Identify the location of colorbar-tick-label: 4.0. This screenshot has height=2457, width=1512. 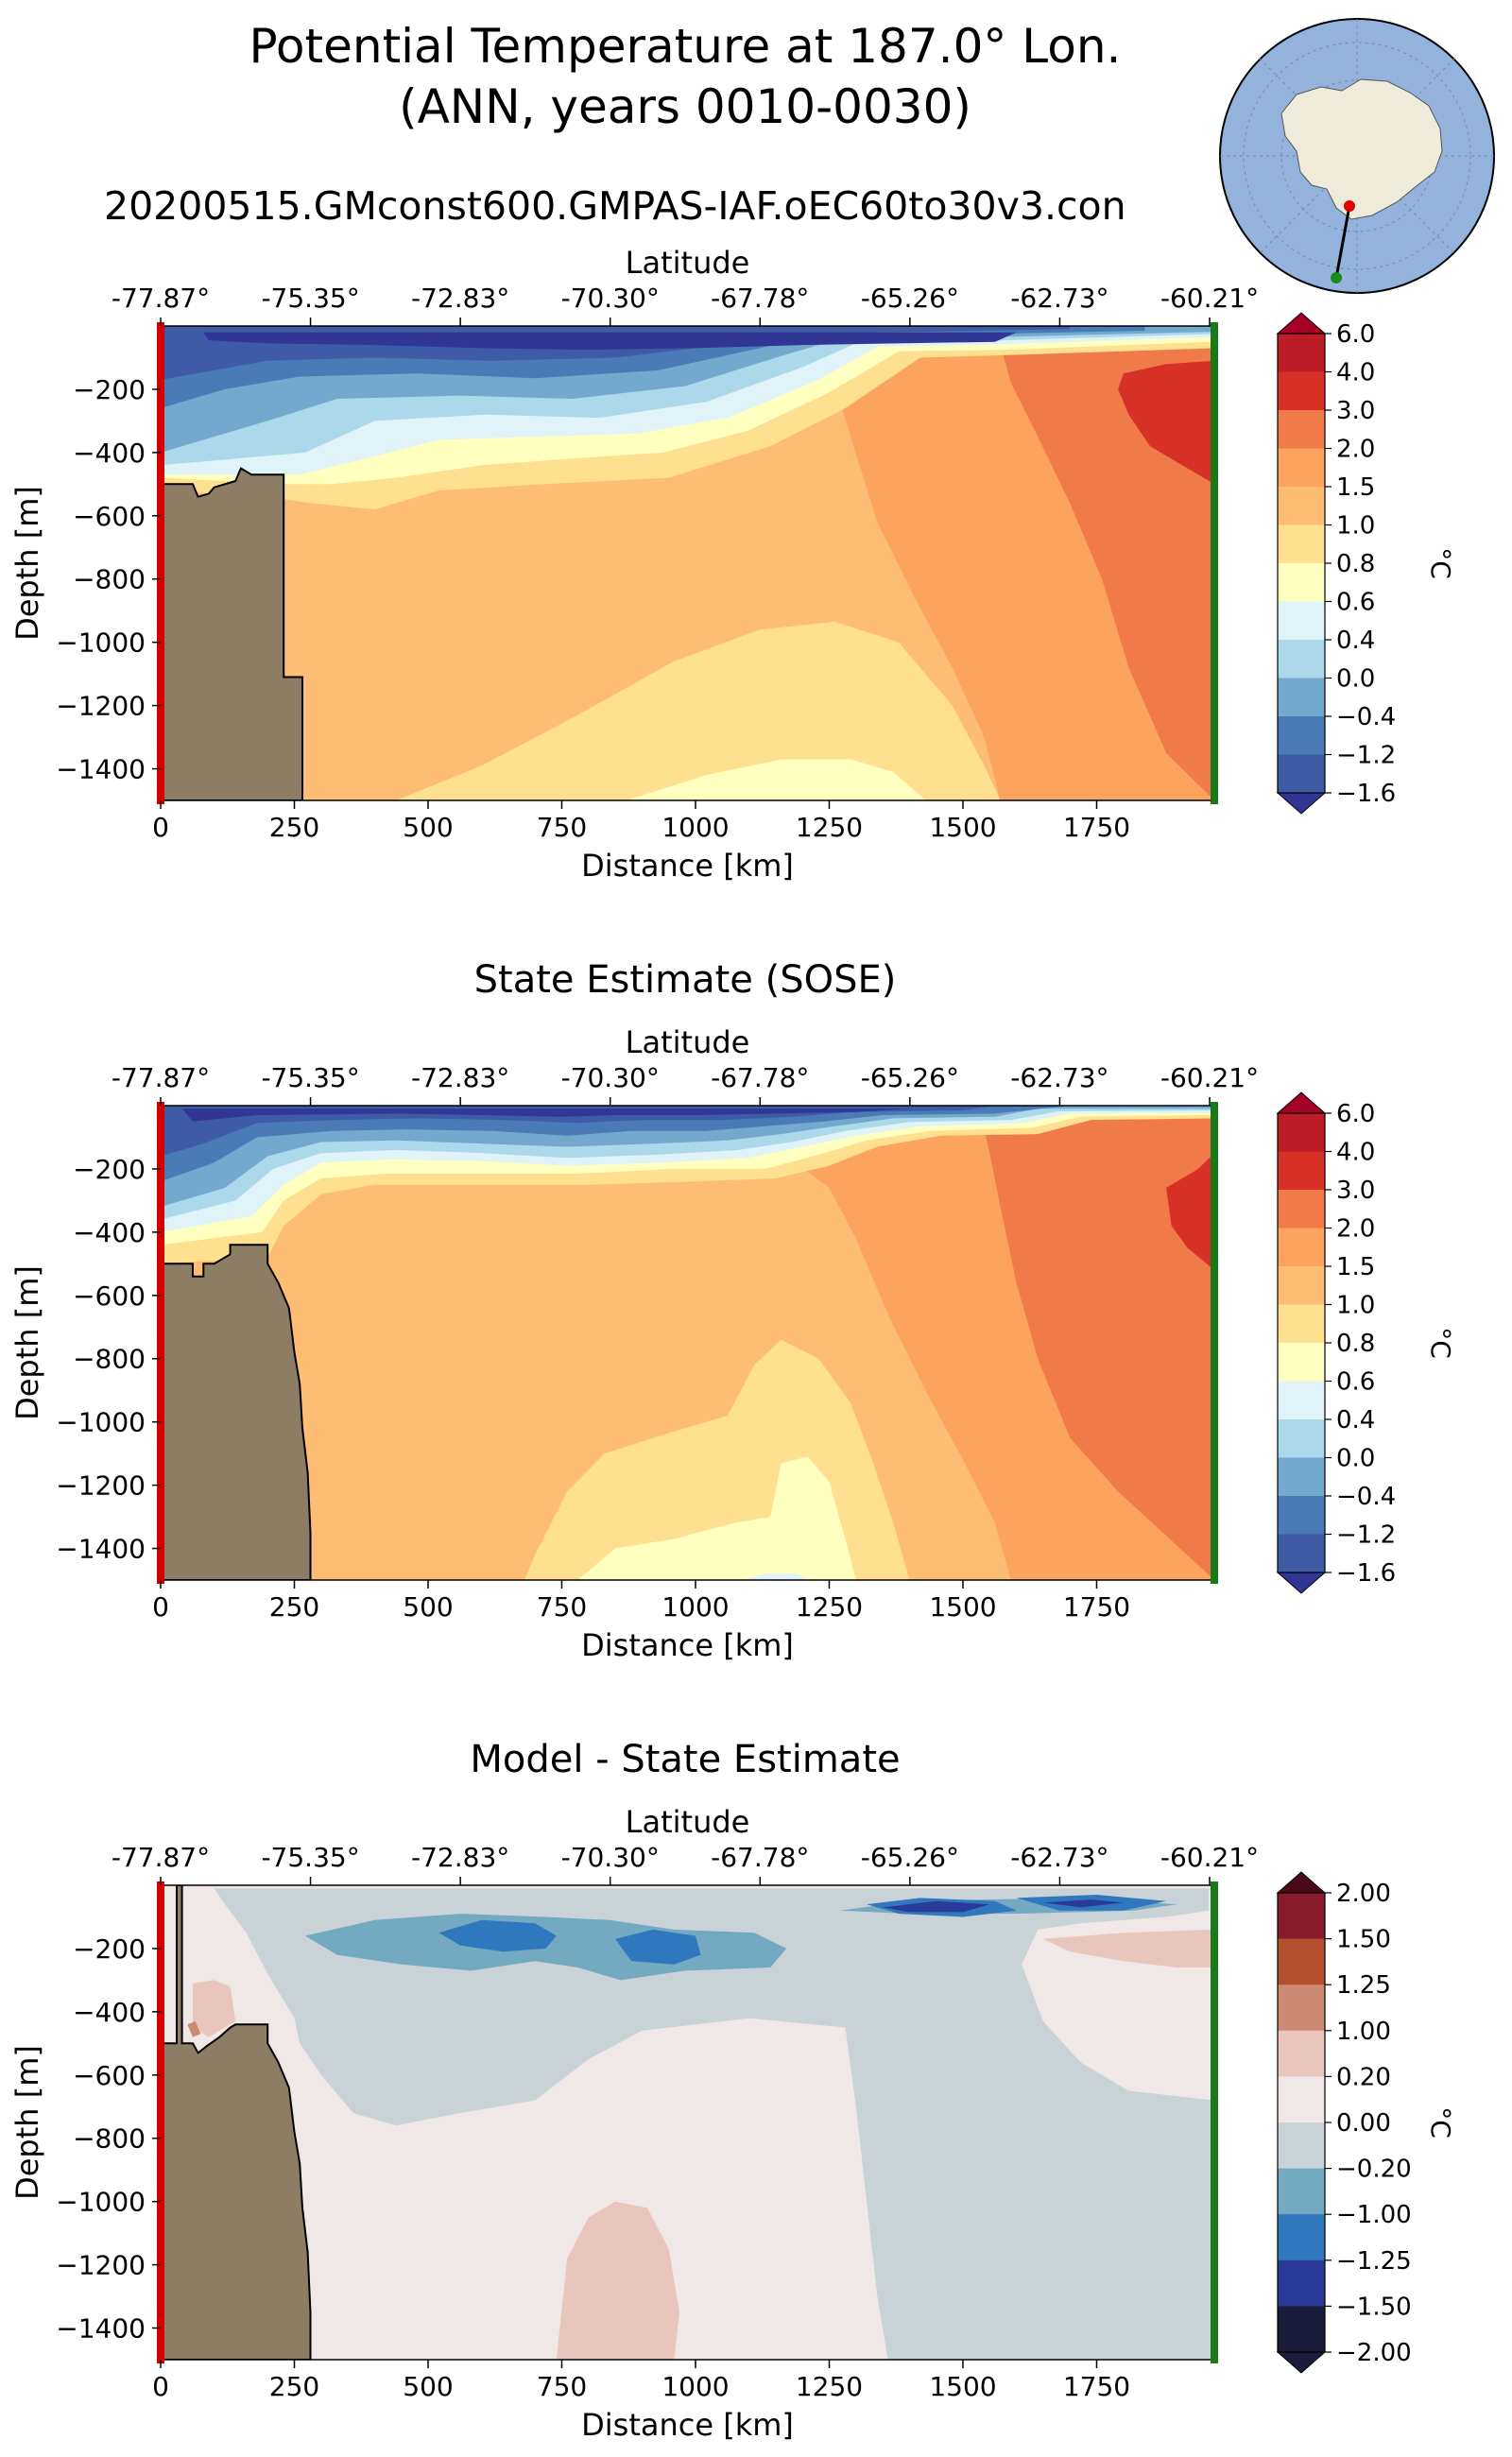
(1355, 1153).